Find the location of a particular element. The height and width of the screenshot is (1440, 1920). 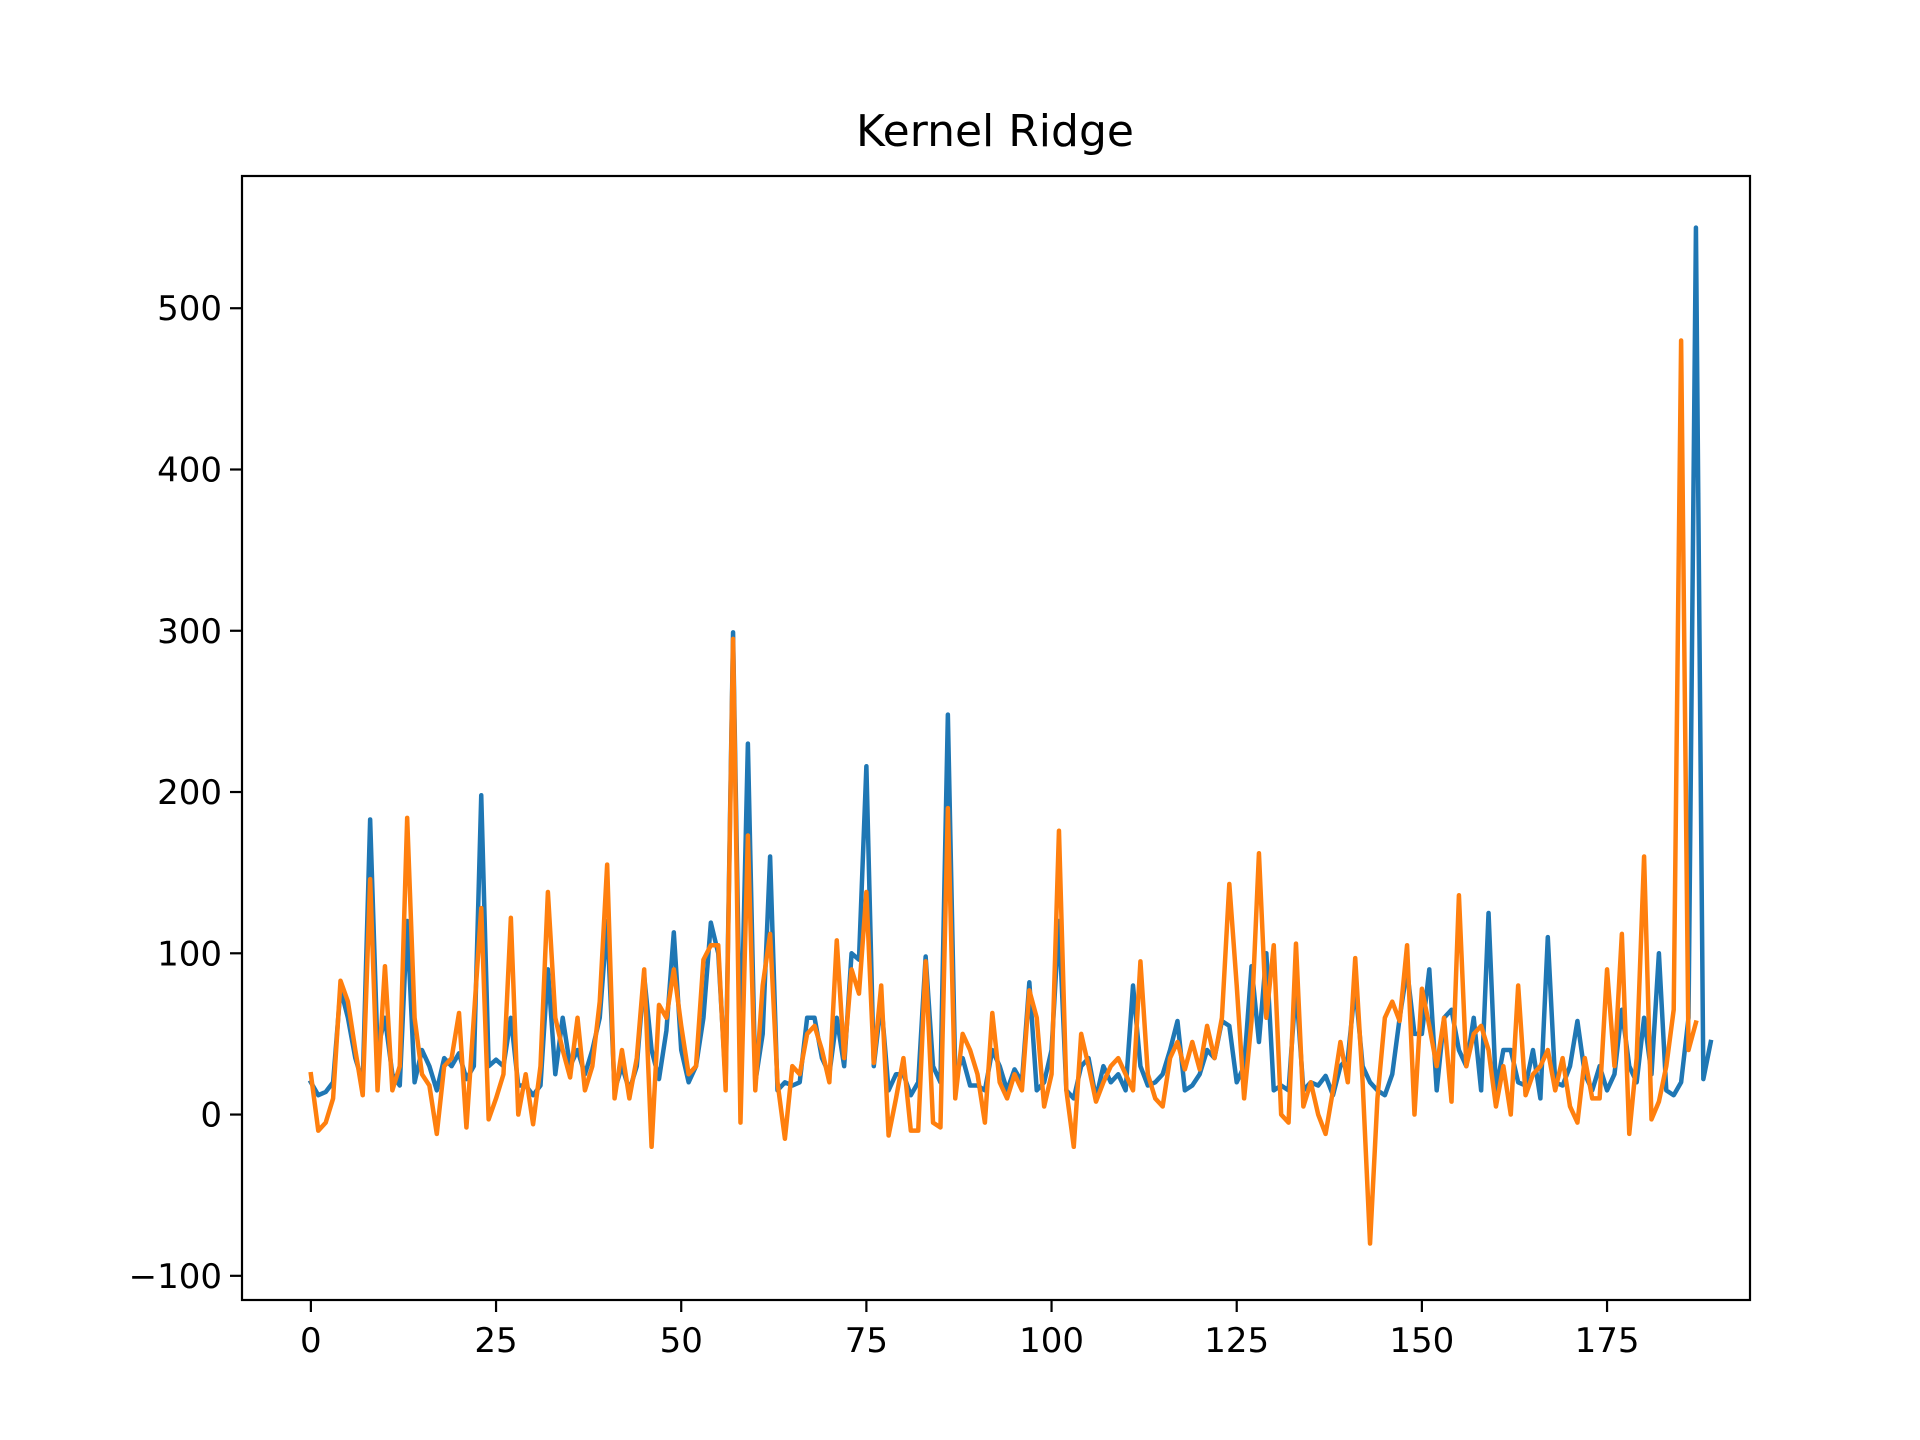

y-tick-label: 200 is located at coordinates (189, 793).